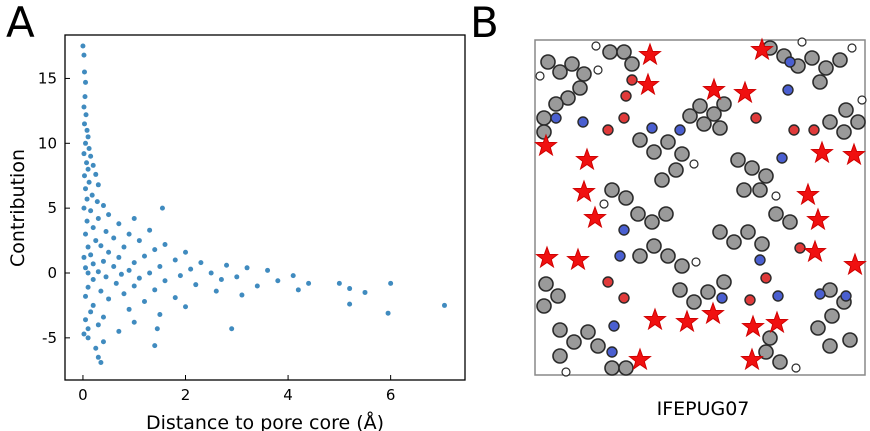  What do you see at coordinates (20, 23) in the screenshot?
I see `panel-label: A` at bounding box center [20, 23].